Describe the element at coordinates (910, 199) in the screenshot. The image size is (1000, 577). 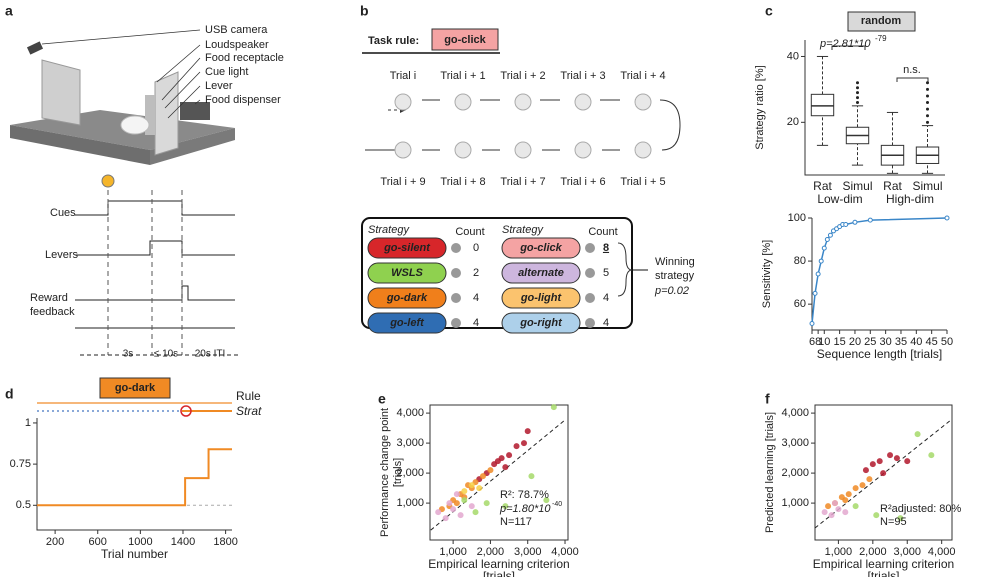
I see `group-label: High-dim` at that location.